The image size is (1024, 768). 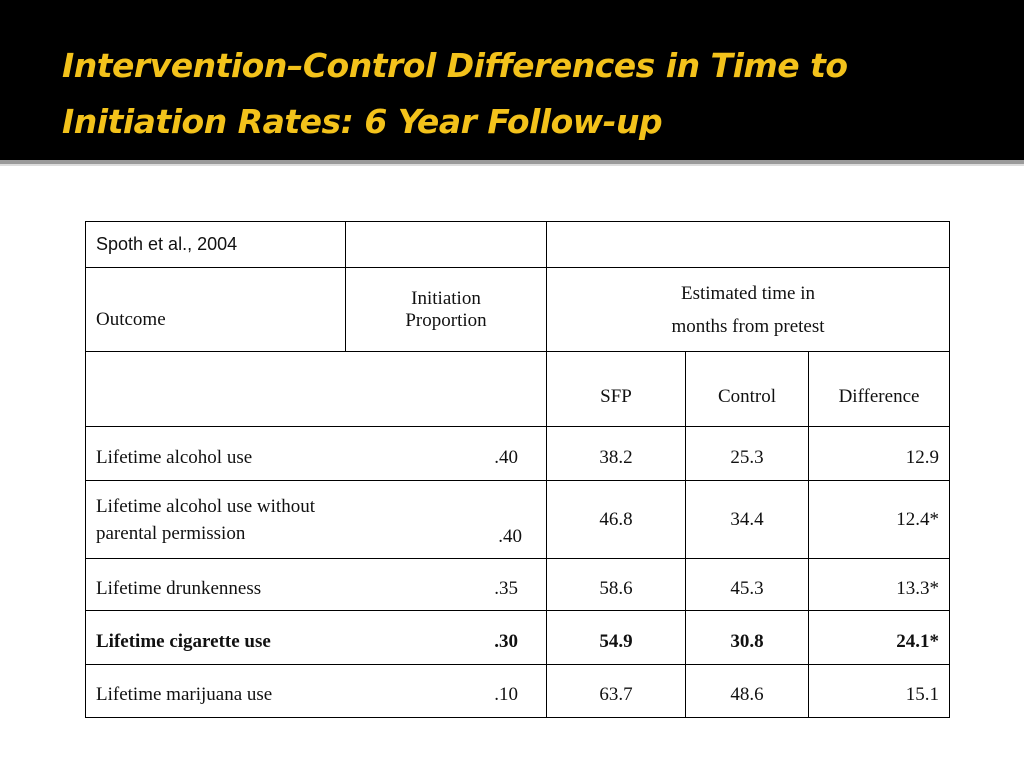 What do you see at coordinates (616, 396) in the screenshot?
I see `sfp-header-label: SFP` at bounding box center [616, 396].